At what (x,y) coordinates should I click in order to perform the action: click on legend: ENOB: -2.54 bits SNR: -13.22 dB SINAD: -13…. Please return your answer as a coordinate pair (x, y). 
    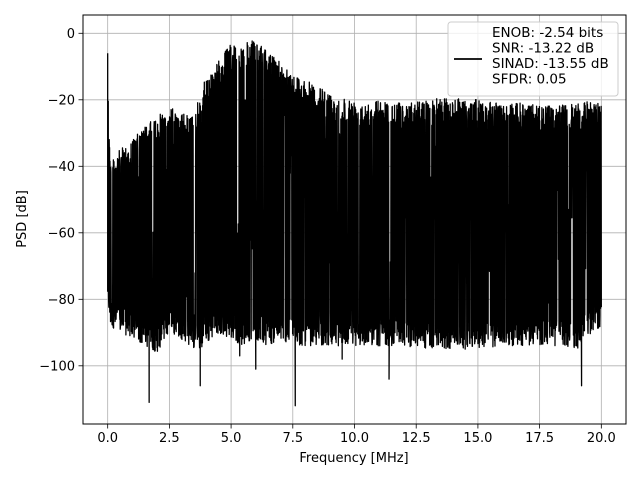
    Looking at the image, I should click on (533, 59).